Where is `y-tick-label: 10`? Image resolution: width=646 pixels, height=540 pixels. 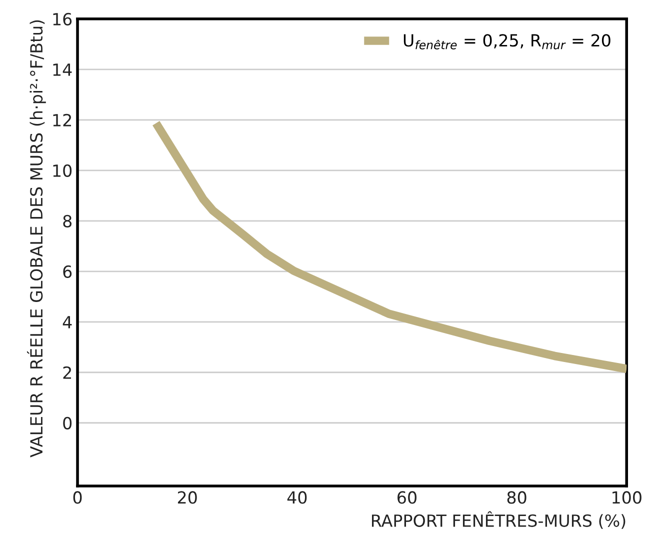
y-tick-label: 10 is located at coordinates (62, 170).